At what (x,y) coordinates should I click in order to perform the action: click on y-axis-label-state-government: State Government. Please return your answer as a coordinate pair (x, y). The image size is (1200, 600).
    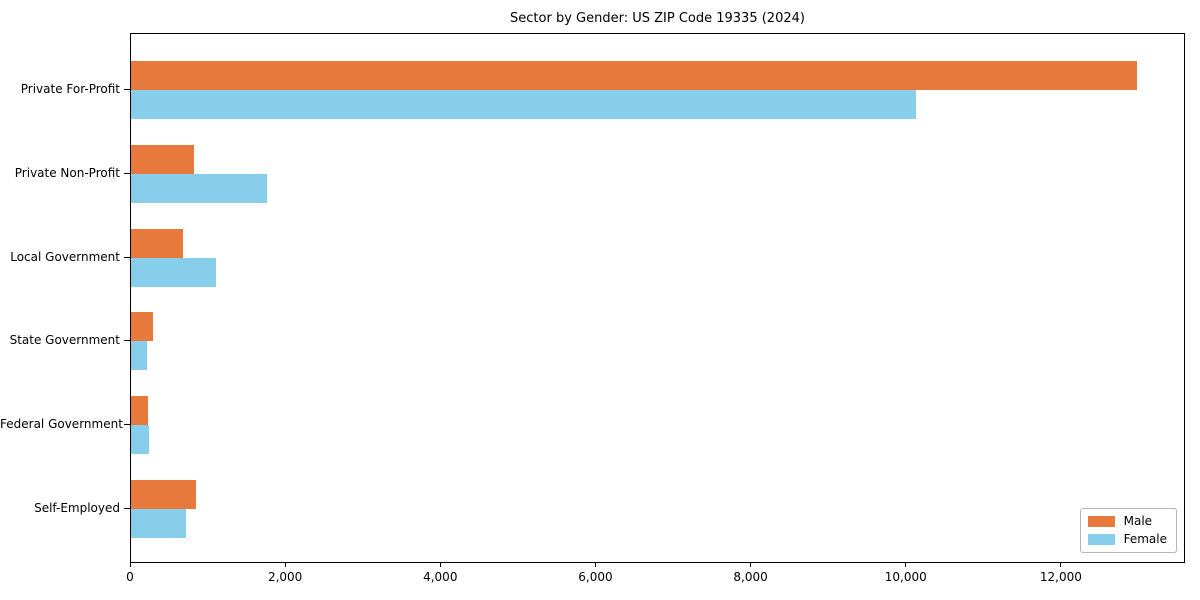
    Looking at the image, I should click on (64, 340).